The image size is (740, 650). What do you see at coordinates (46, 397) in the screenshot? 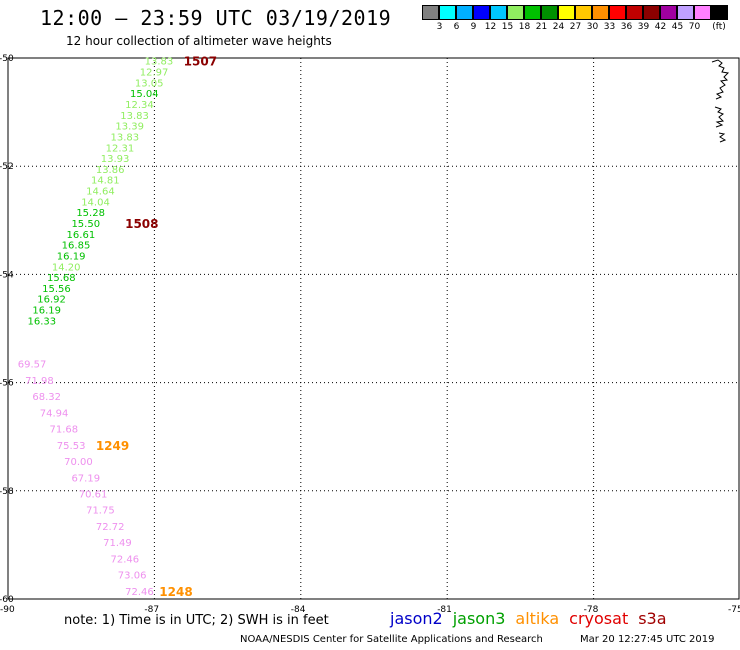
I see `swh-value-label: 68.32` at bounding box center [46, 397].